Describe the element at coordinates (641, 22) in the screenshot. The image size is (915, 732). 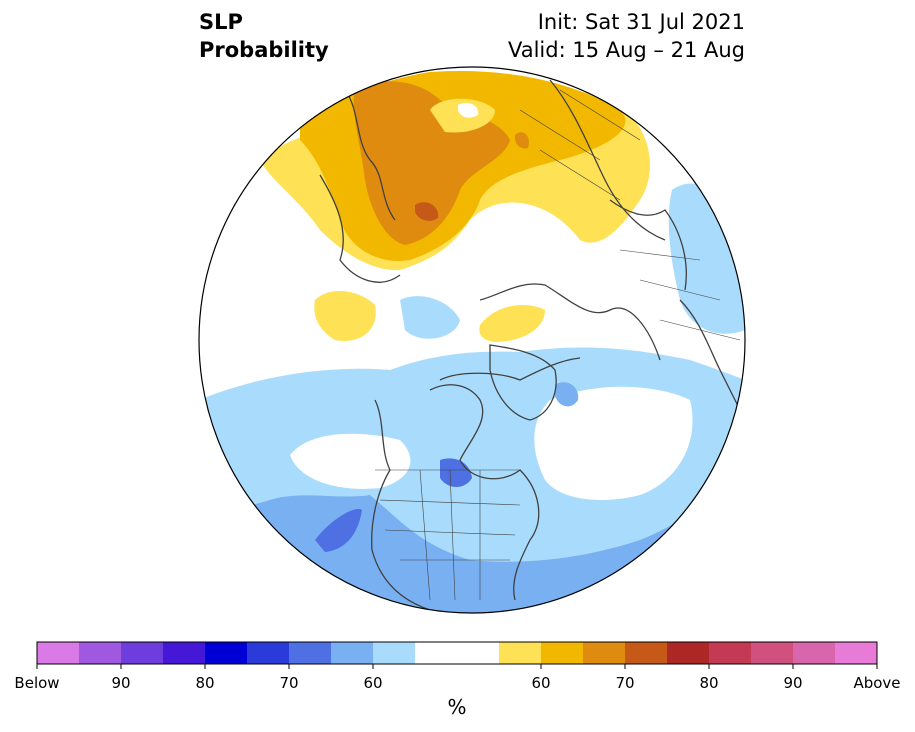
I see `init-date: Init: Sat 31 Jul 2021` at that location.